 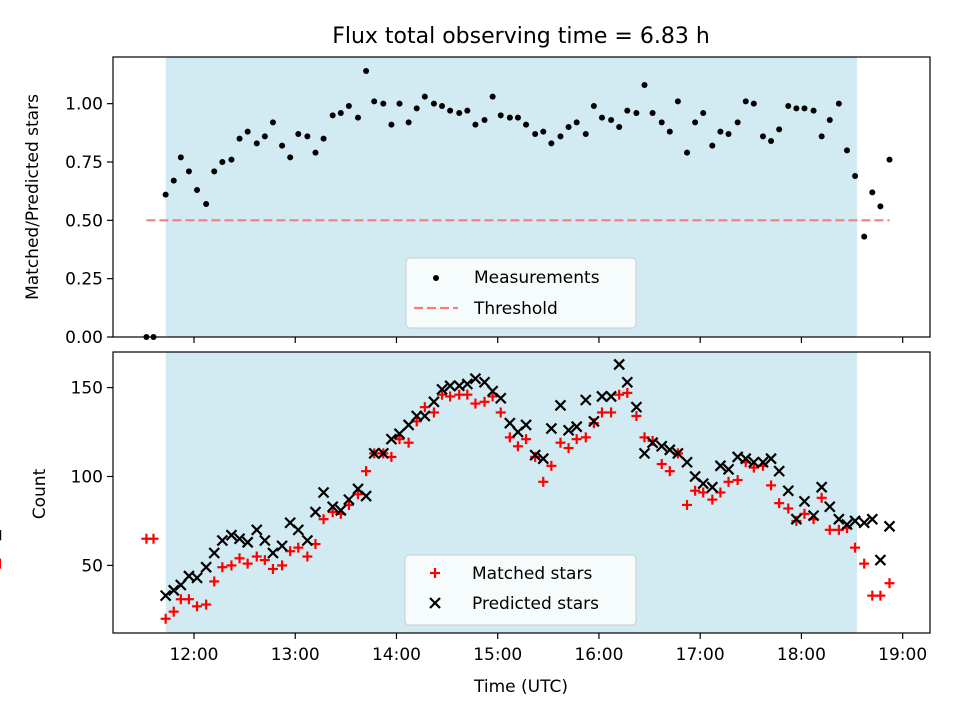 I want to click on legend-box, so click(x=520, y=590).